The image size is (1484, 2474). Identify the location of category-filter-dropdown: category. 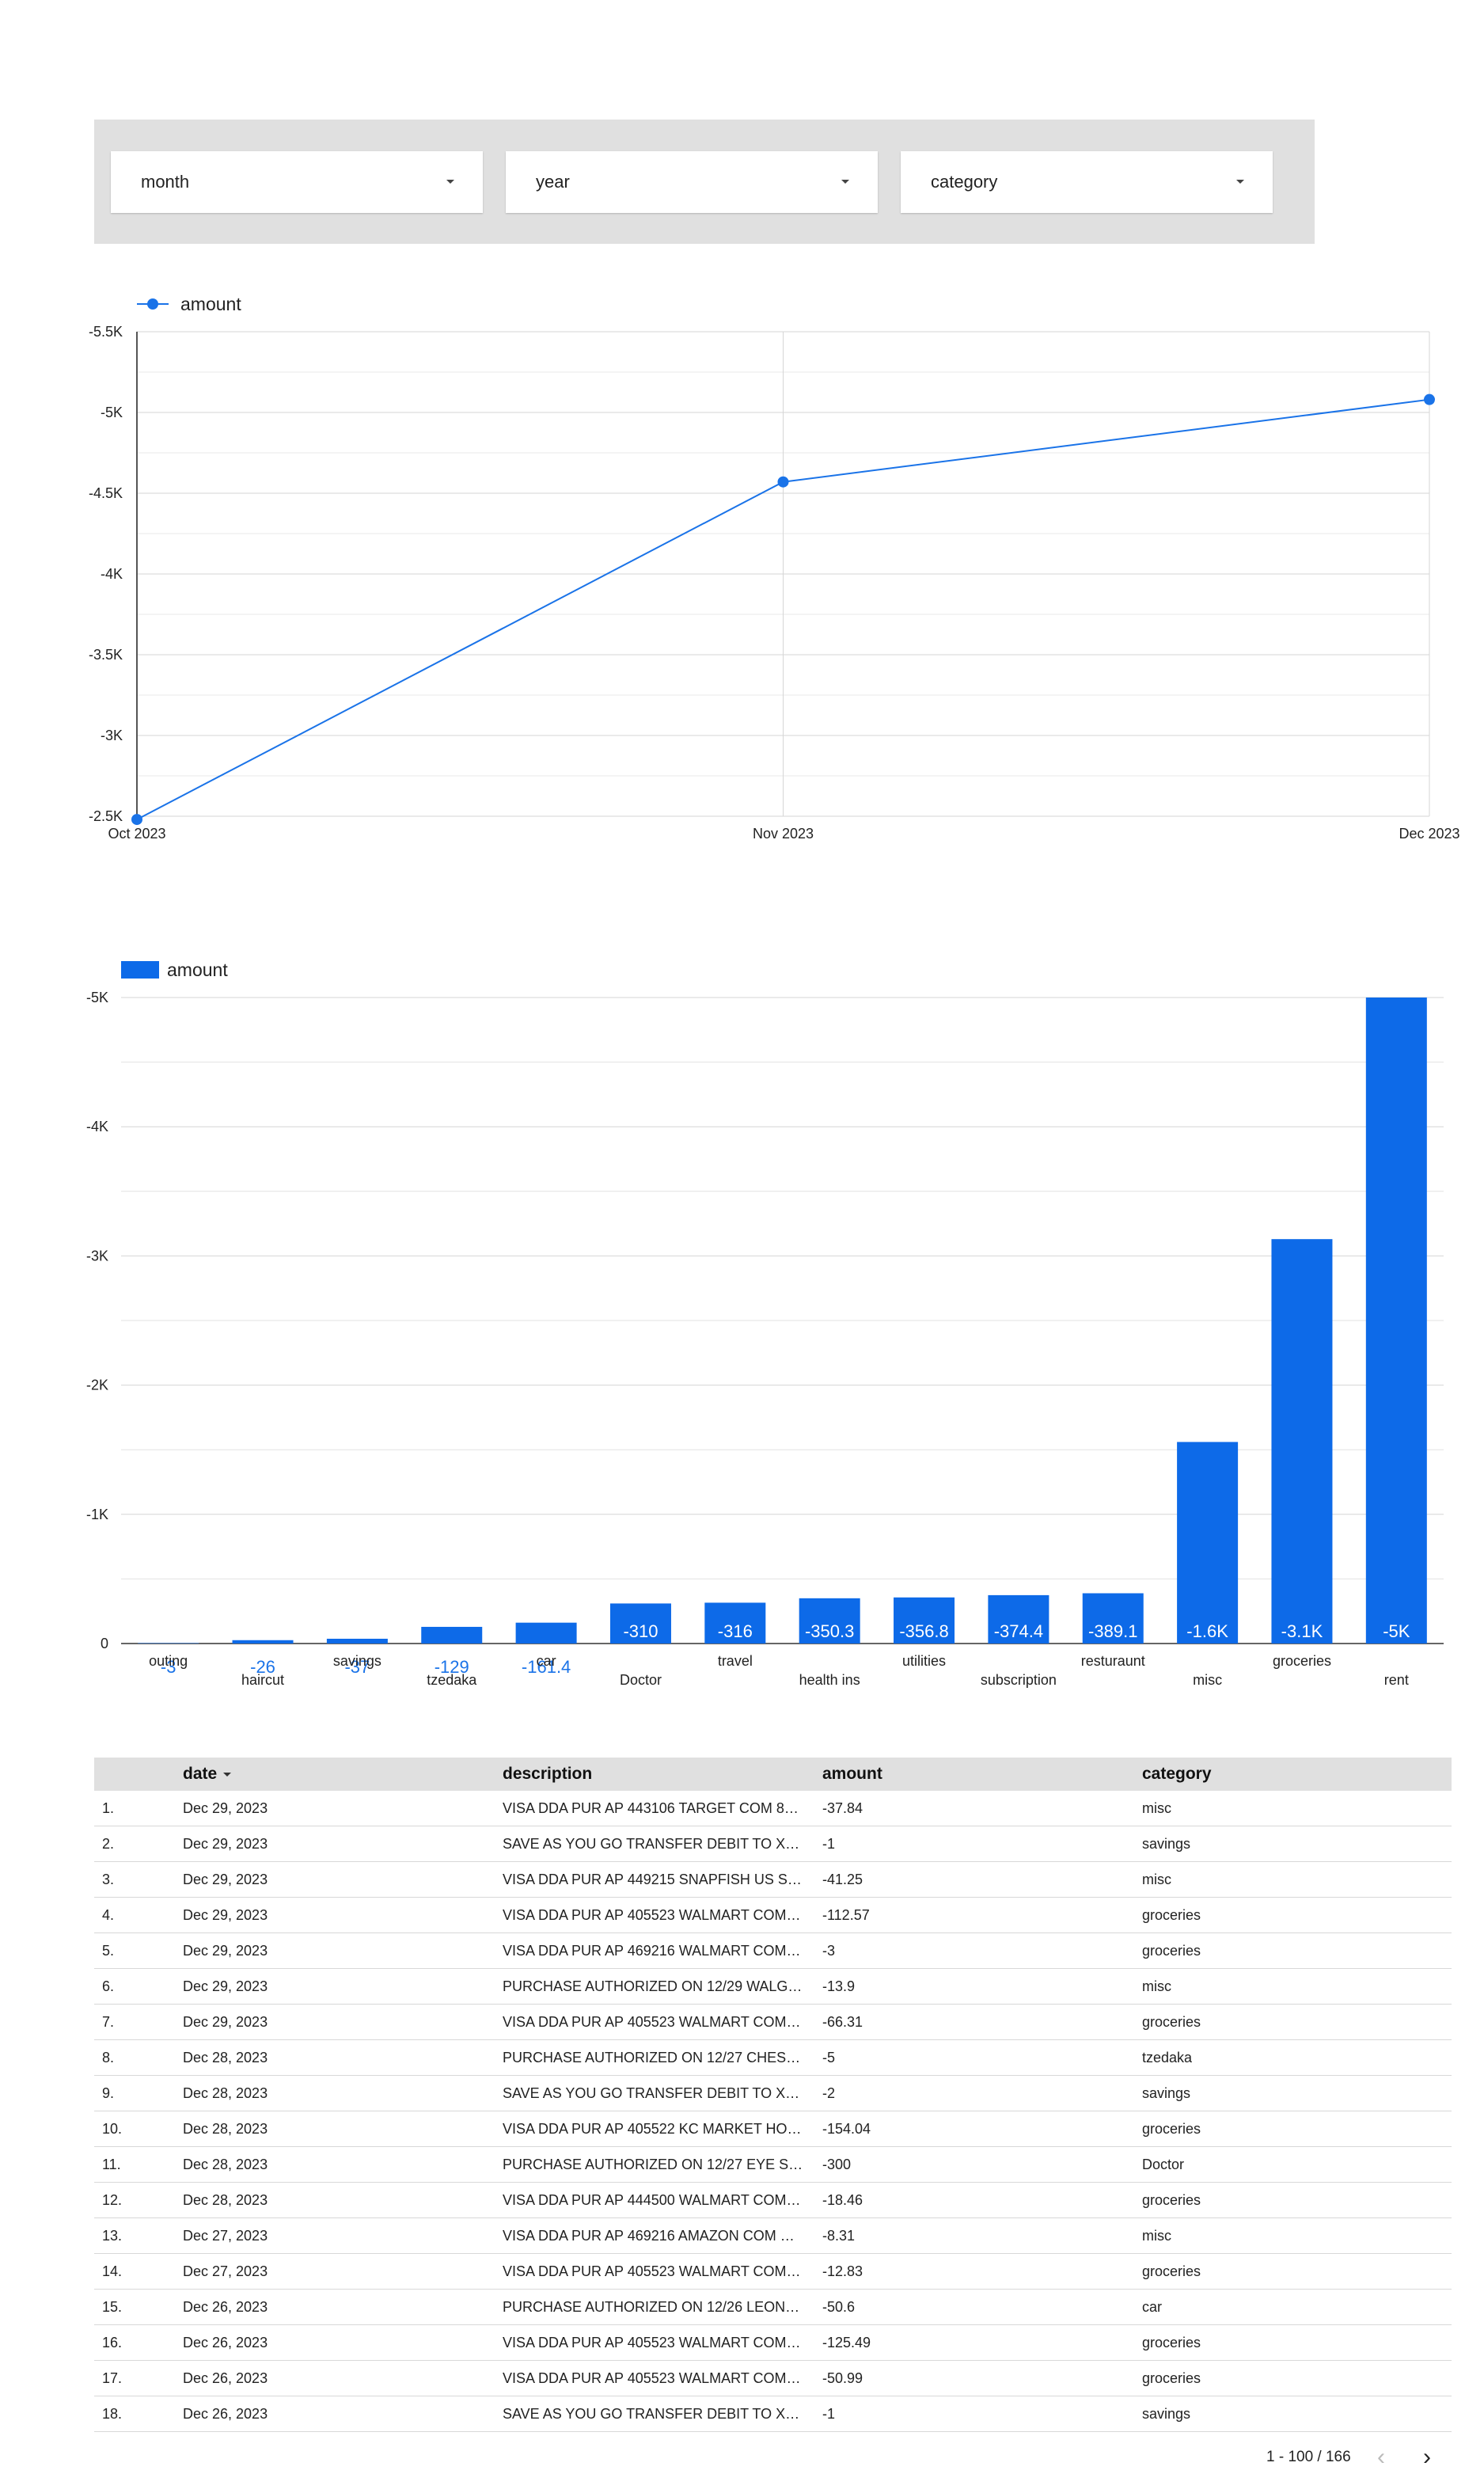
(1087, 182).